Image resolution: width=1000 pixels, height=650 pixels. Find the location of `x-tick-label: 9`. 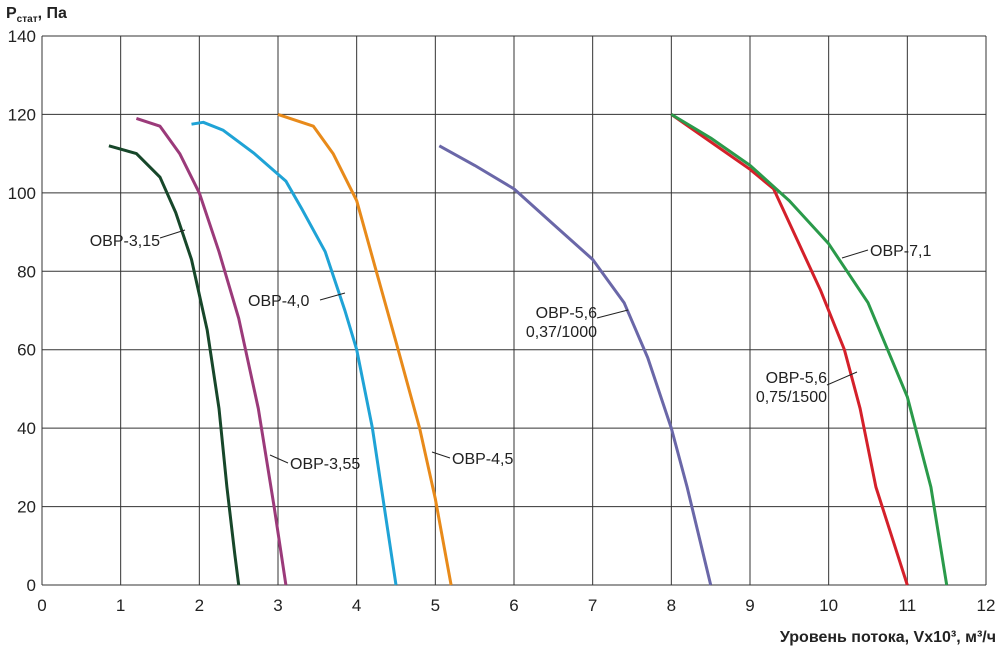

x-tick-label: 9 is located at coordinates (749, 605).